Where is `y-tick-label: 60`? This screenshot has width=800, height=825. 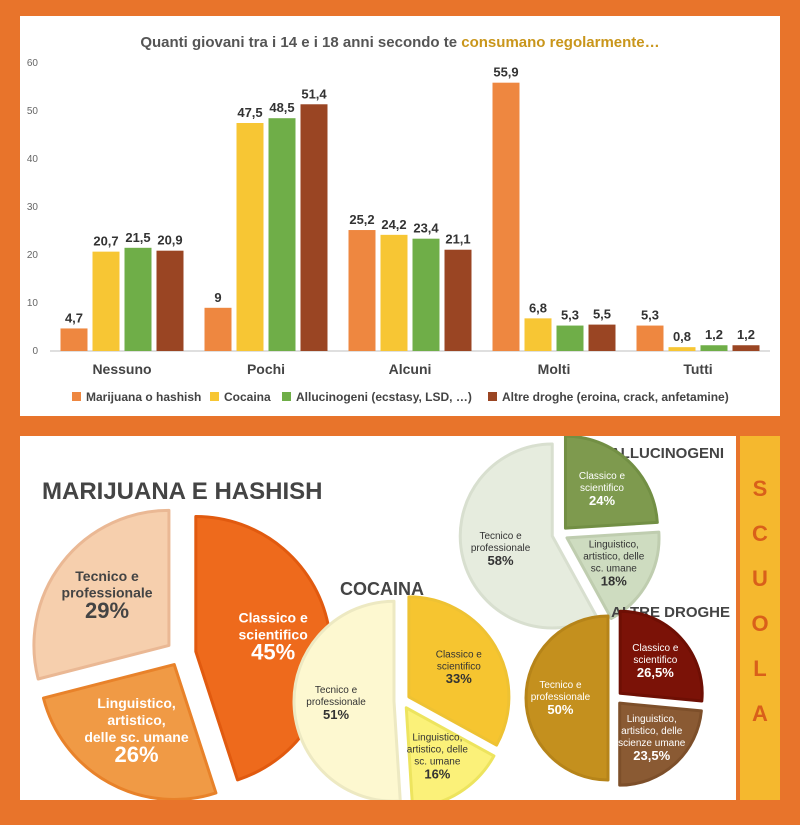
y-tick-label: 60 is located at coordinates (33, 63).